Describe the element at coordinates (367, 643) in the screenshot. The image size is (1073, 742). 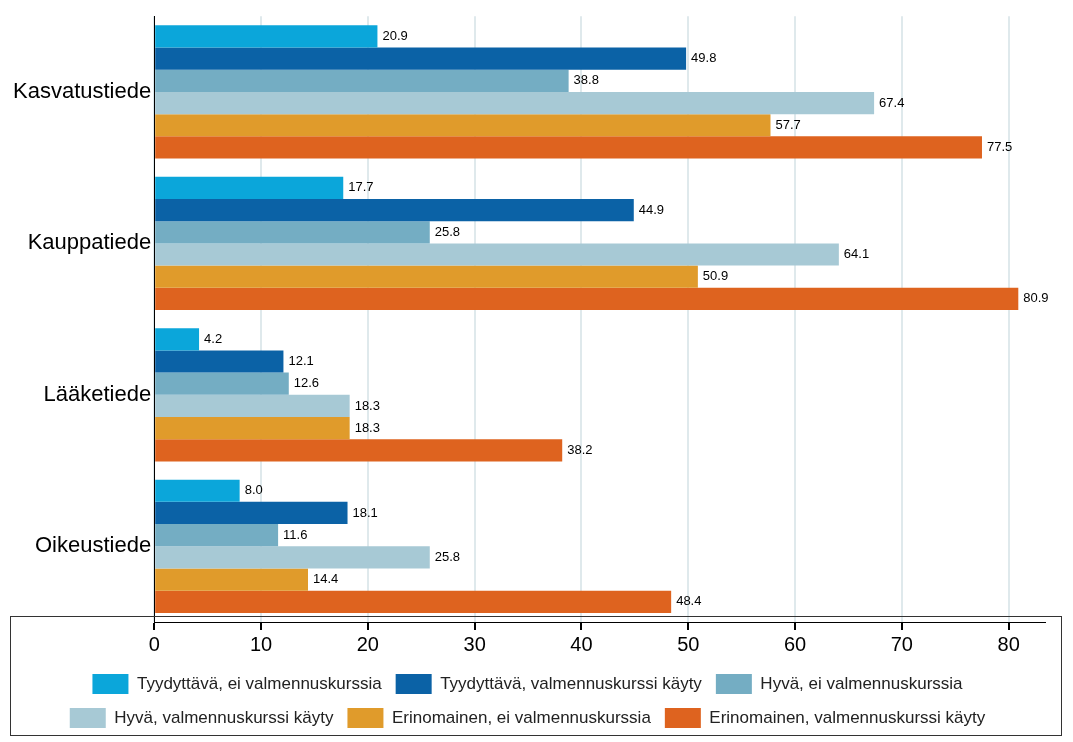
I see `x-tick-label: 20` at that location.